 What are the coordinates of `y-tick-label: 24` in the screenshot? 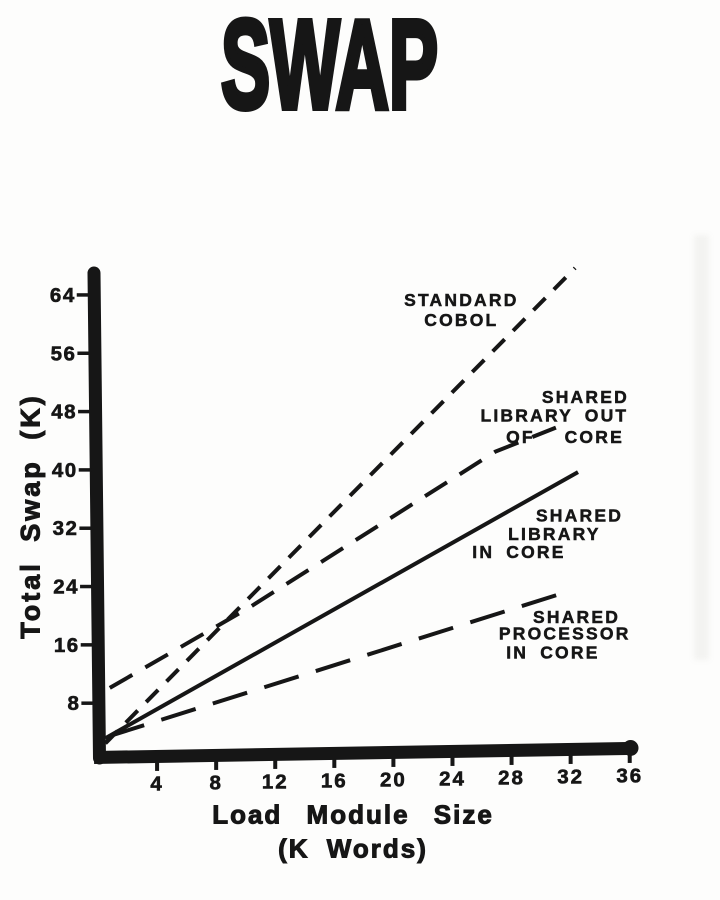 It's located at (66, 587).